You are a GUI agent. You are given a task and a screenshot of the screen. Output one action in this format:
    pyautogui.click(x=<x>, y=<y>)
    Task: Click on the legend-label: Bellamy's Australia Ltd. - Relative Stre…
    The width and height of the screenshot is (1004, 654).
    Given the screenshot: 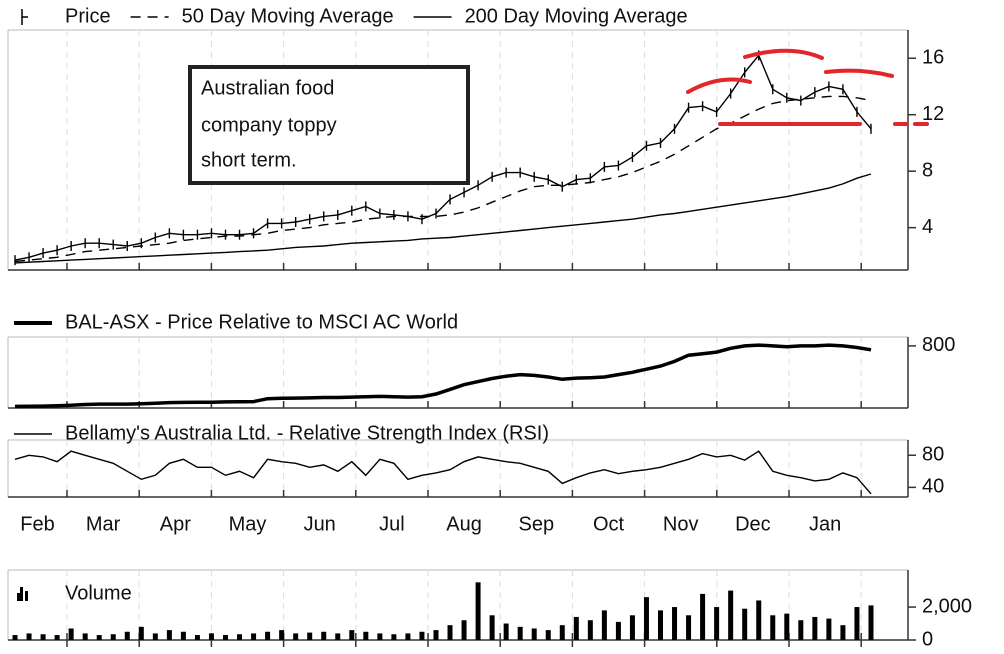 What is the action you would take?
    pyautogui.click(x=307, y=433)
    